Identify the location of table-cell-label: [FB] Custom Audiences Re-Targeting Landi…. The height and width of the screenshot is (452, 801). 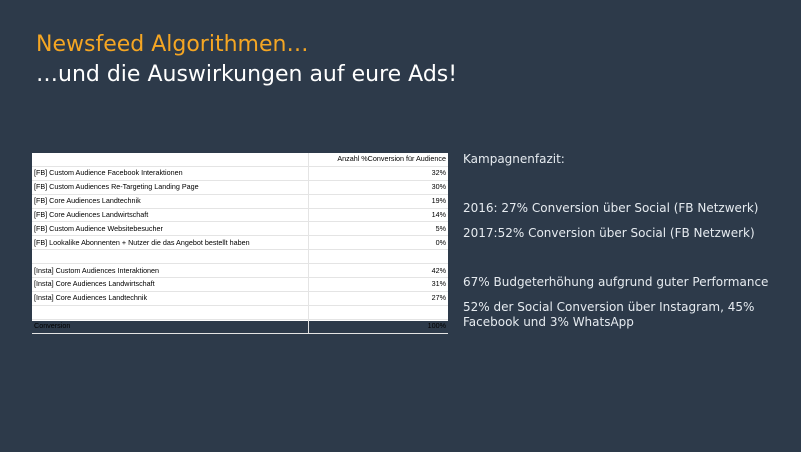
(170, 187).